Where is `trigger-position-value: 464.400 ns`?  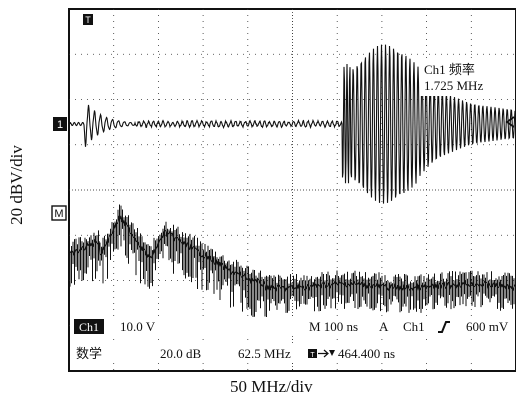
trigger-position-value: 464.400 ns is located at coordinates (366, 353).